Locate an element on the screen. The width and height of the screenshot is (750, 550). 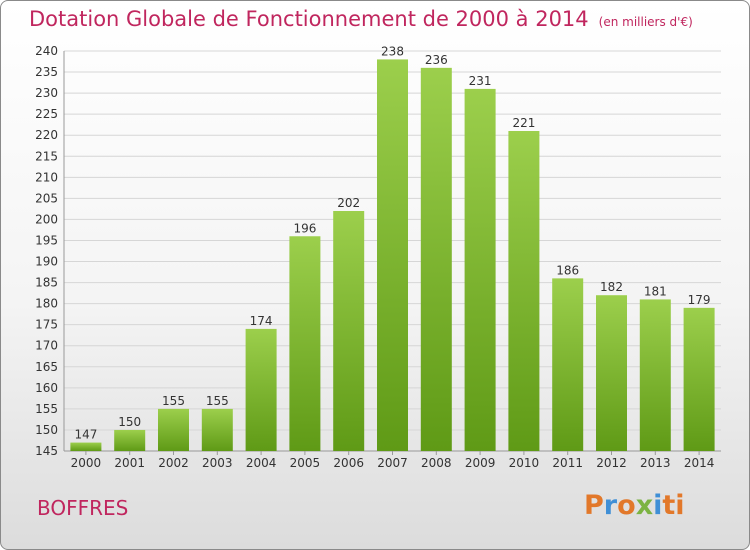
y-tick-label: 205 is located at coordinates (46, 198).